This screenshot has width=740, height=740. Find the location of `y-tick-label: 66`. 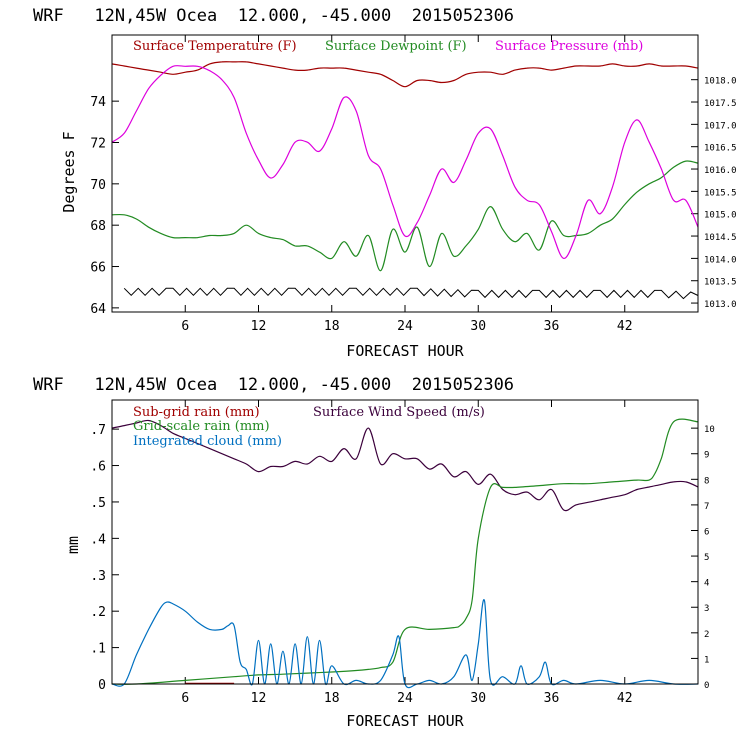

y-tick-label: 66 is located at coordinates (98, 268).